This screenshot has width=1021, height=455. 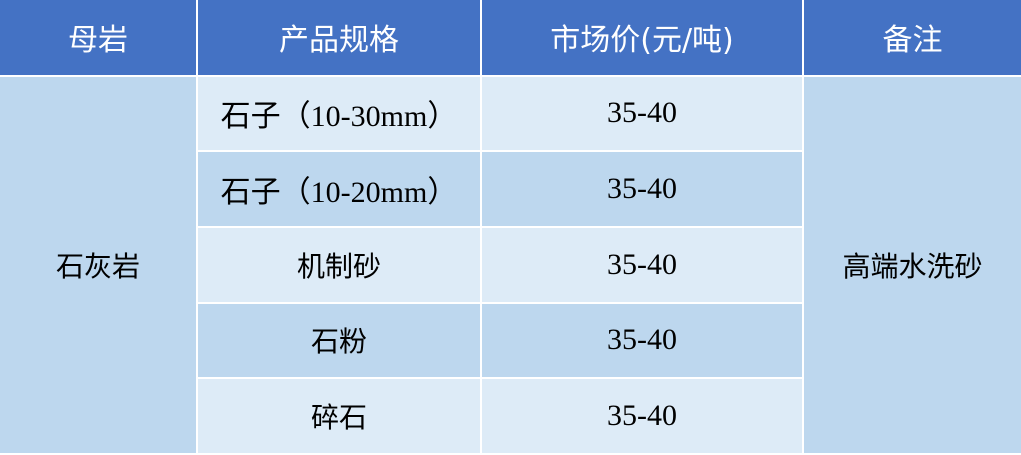 I want to click on spec-cell: 石子（10-20mm）, so click(x=339, y=189).